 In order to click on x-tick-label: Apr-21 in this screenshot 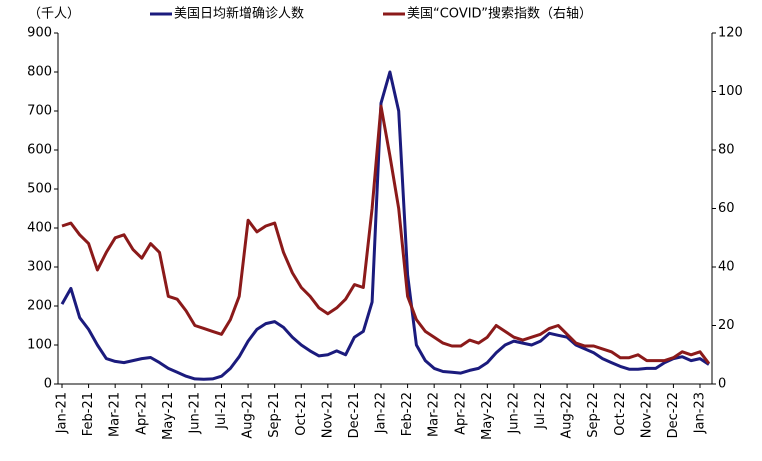, I will do `click(141, 413)`.